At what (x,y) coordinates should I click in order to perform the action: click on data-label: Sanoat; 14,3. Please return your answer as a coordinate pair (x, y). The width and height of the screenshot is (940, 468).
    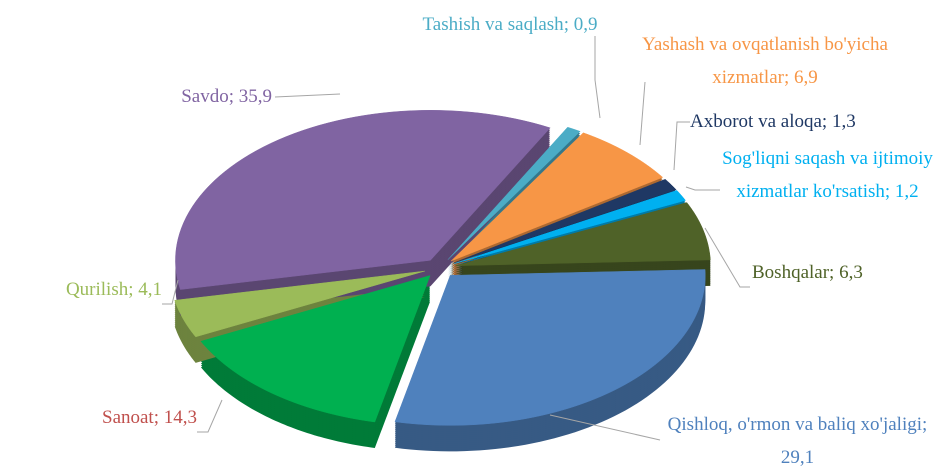
    Looking at the image, I should click on (98, 417).